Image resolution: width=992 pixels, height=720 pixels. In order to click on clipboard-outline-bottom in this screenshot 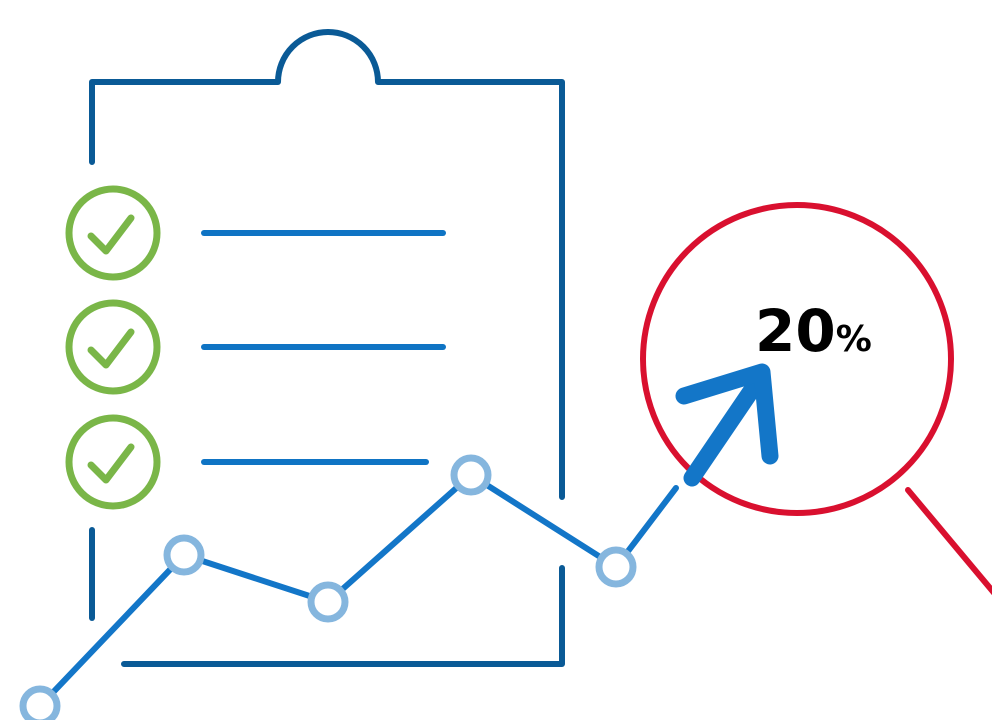, I will do `click(343, 616)`.